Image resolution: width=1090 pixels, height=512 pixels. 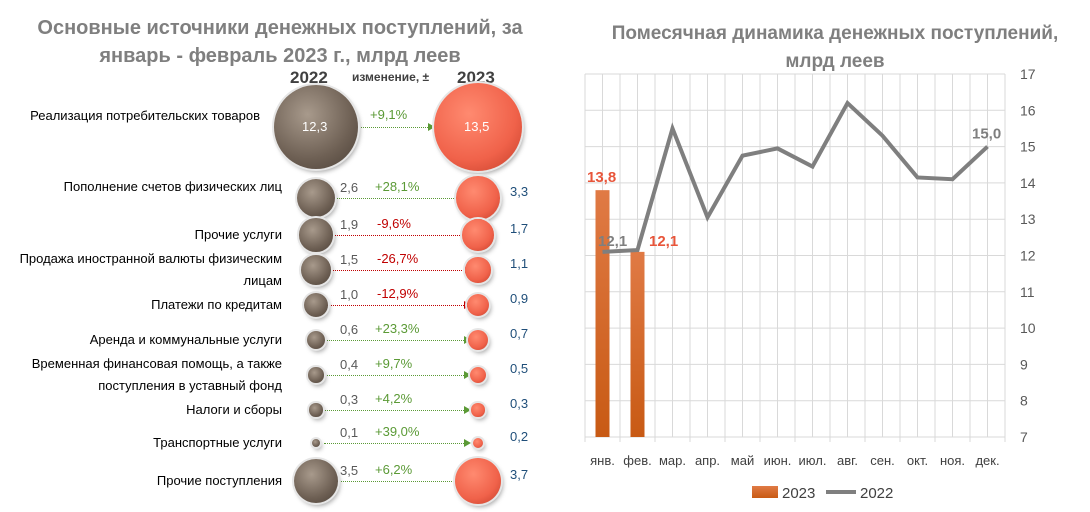 What do you see at coordinates (778, 460) in the screenshot?
I see `x-tick-label: июн.` at bounding box center [778, 460].